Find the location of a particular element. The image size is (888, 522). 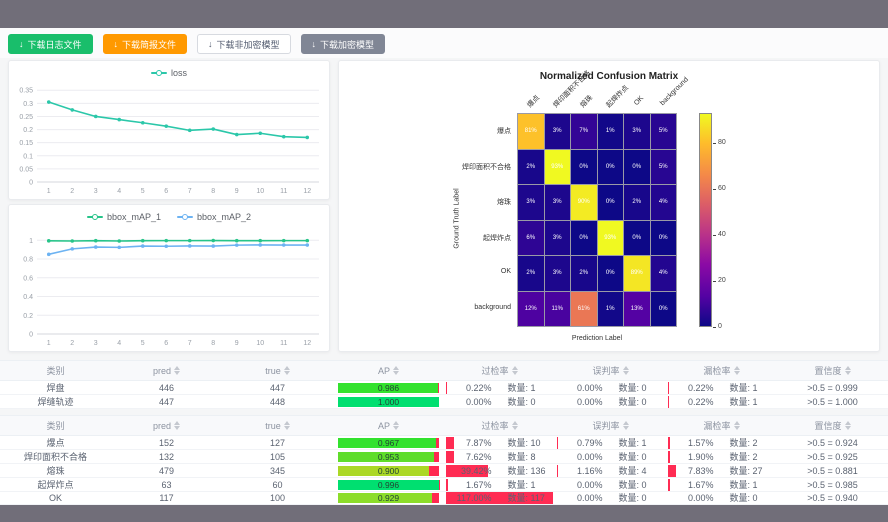

legend-item-bbox_mAP_2: bbox_mAP_2 is located at coordinates (214, 217).